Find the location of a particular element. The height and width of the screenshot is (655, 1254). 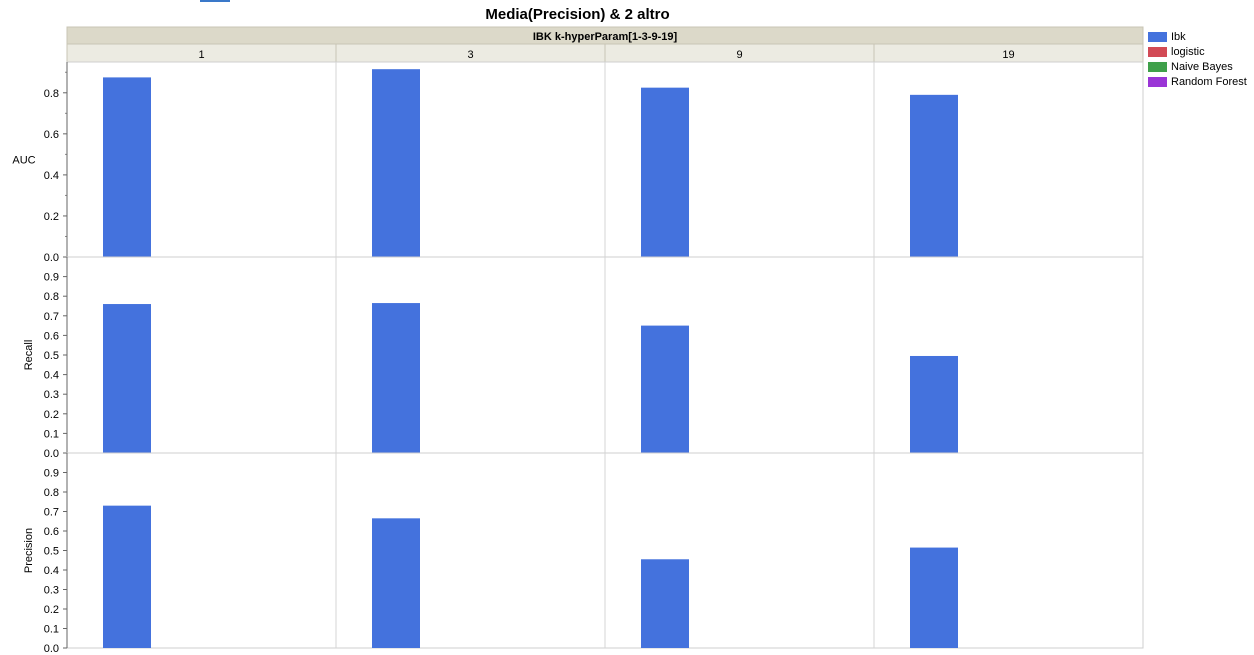

bar-auc-k9 is located at coordinates (665, 172).